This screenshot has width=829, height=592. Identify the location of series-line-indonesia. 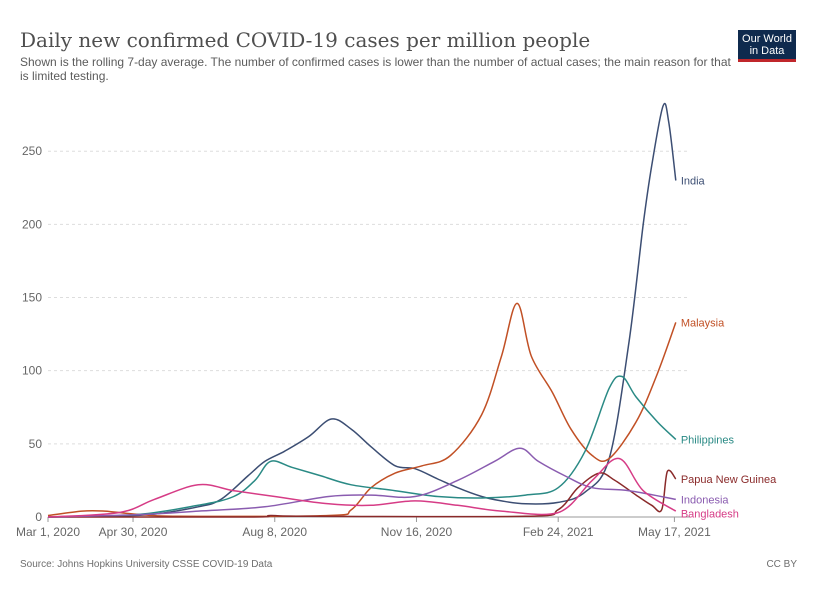
(361, 482).